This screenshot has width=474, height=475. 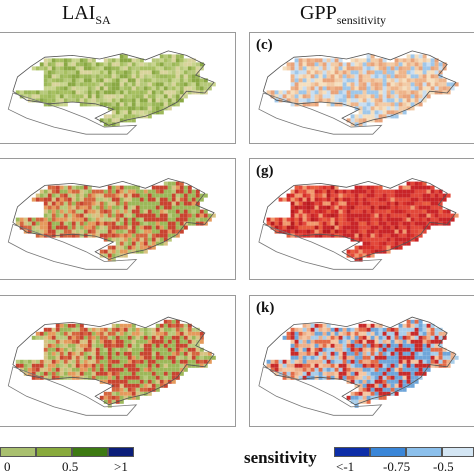 I want to click on lai-tick-1: 0.5, so click(x=70, y=466).